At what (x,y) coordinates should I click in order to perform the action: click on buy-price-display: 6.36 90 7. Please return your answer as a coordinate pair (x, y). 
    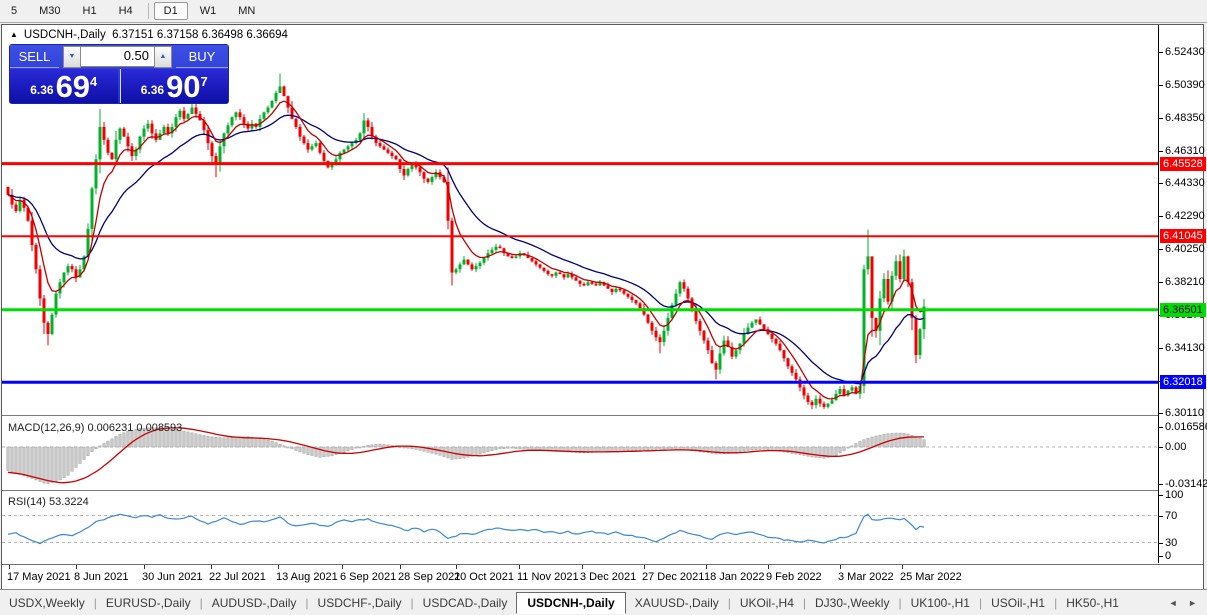
    Looking at the image, I should click on (173, 86).